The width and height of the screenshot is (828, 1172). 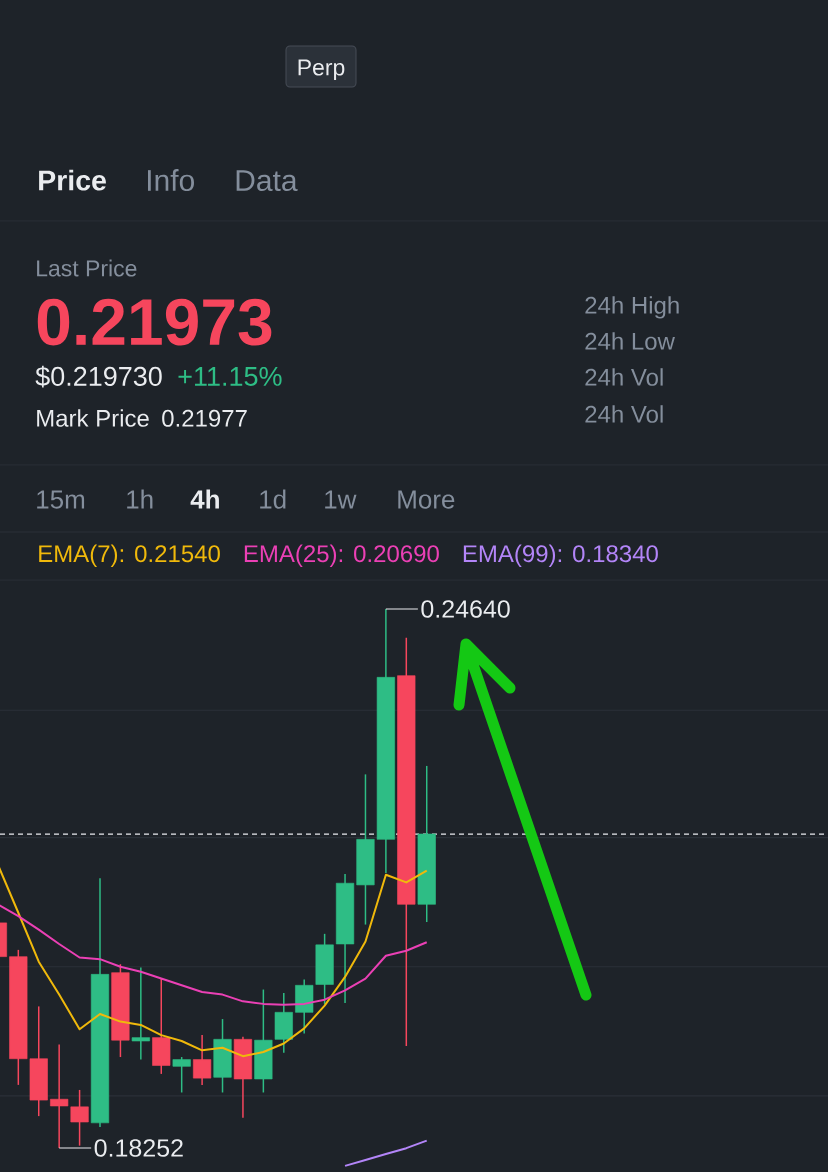 What do you see at coordinates (129, 555) in the screenshot?
I see `text: EMA(7): 0.21540` at bounding box center [129, 555].